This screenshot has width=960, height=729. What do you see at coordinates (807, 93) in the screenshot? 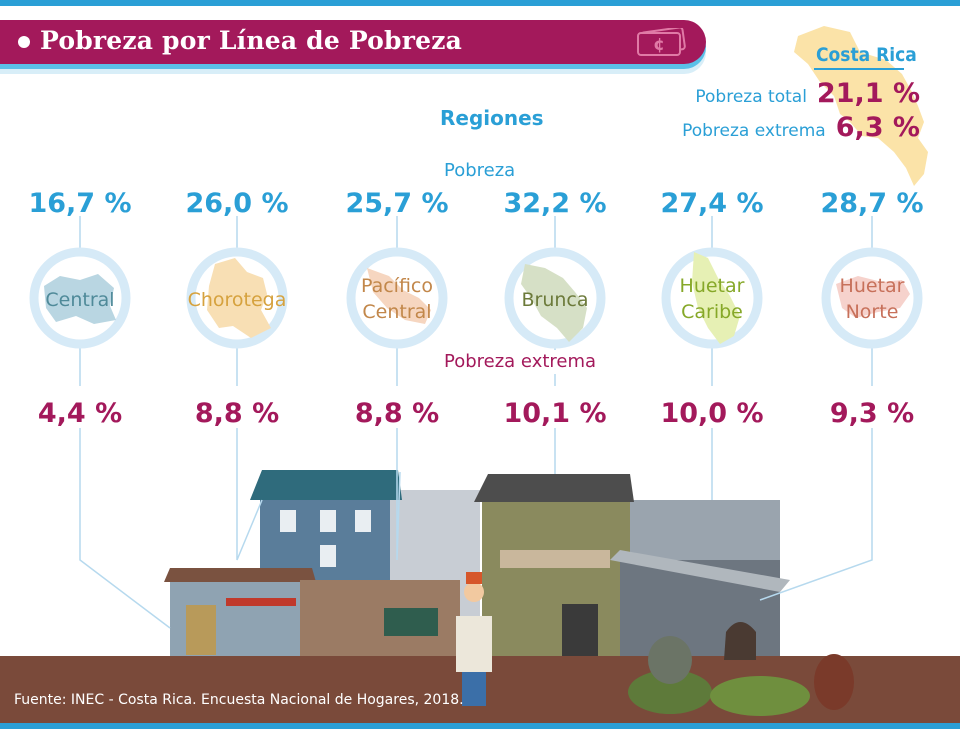
I see `national-poverty-row: Pobreza total 21,1 %` at bounding box center [807, 93].